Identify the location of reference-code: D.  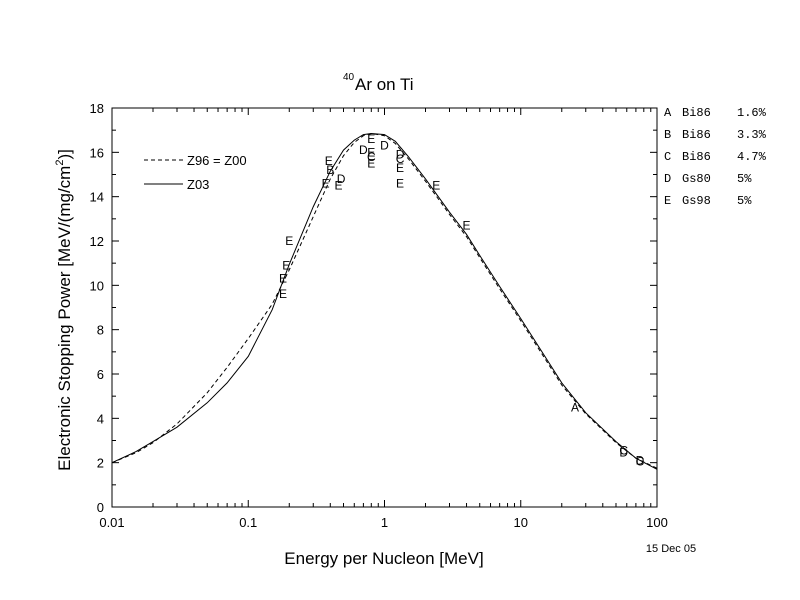
(667, 179).